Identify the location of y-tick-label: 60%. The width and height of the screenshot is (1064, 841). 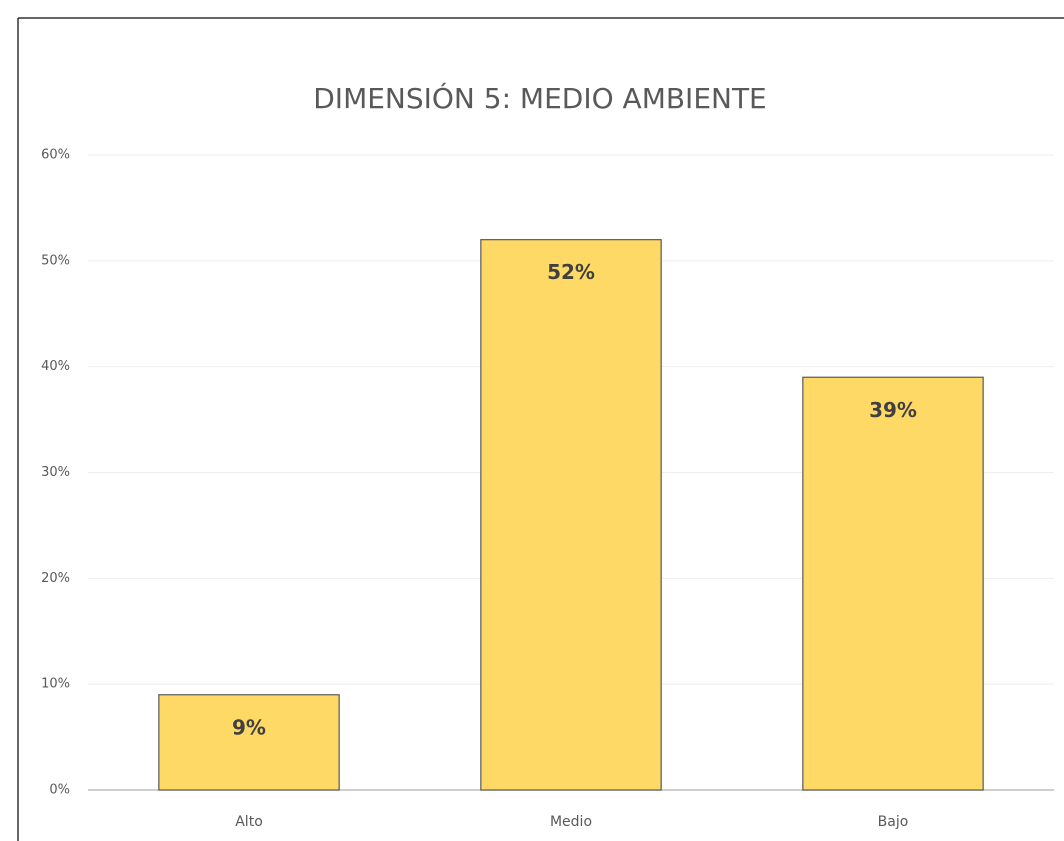
(55, 155).